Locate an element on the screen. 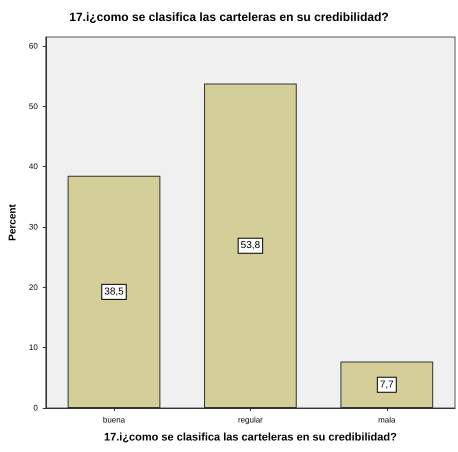 The image size is (458, 452). y-tick-label: 60 is located at coordinates (33, 46).